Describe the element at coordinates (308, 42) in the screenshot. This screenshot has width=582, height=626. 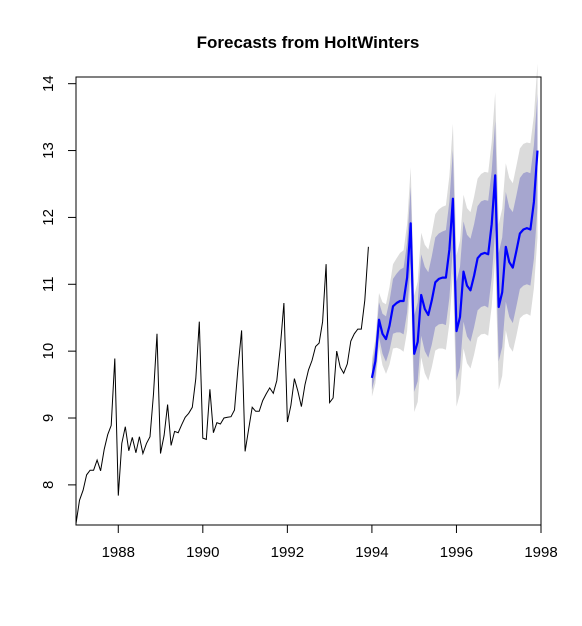
I see `chart-title: Forecasts from HoltWinters` at that location.